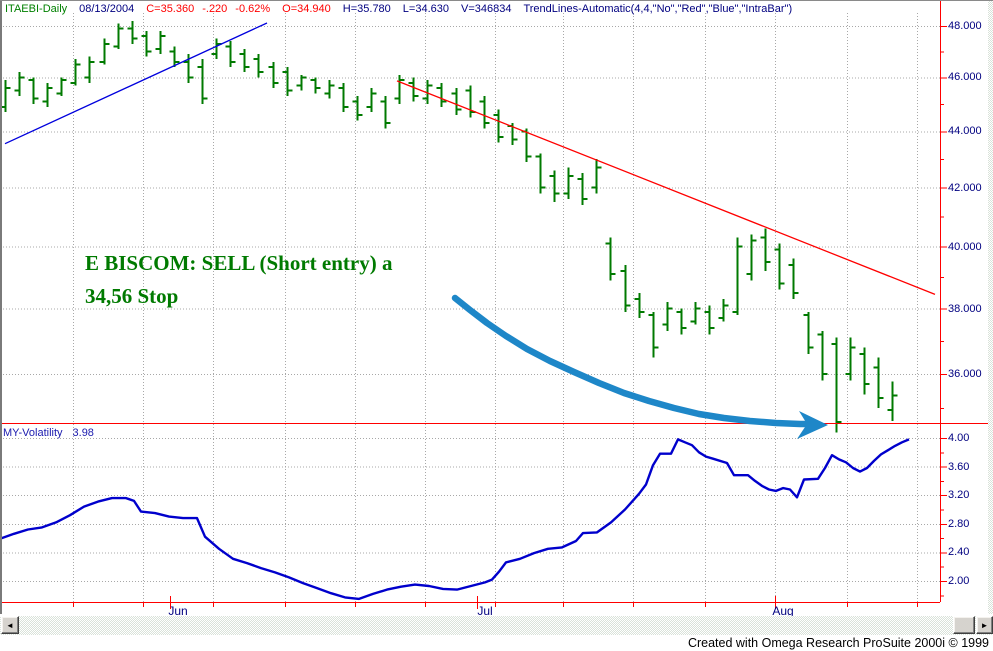 The width and height of the screenshot is (993, 651). I want to click on volume-value: V=346834, so click(486, 9).